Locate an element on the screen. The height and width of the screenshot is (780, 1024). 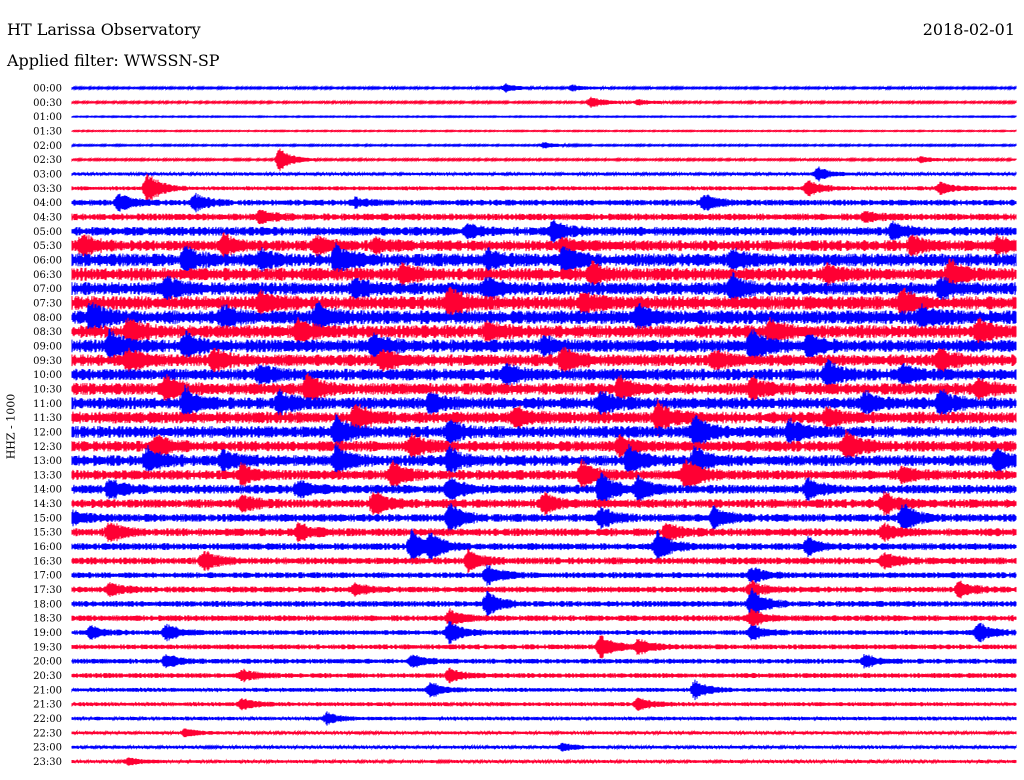
hour-tick-label: 21:00 is located at coordinates (47, 690).